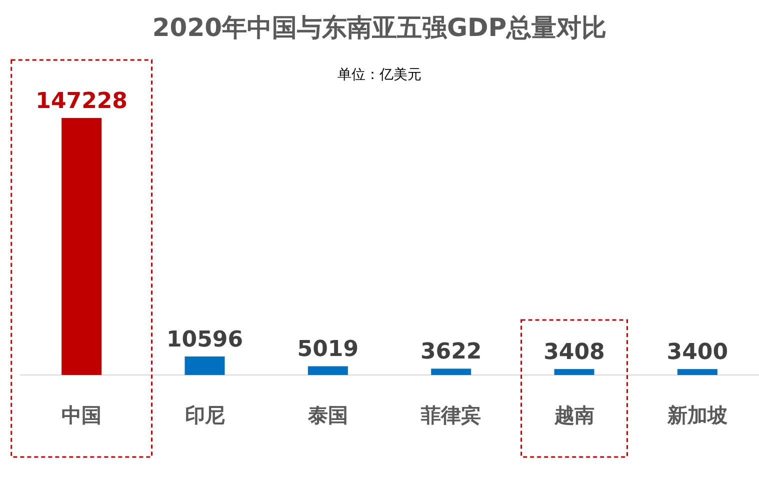 Image resolution: width=759 pixels, height=480 pixels. Describe the element at coordinates (327, 415) in the screenshot. I see `x-tick-label: 泰国` at that location.